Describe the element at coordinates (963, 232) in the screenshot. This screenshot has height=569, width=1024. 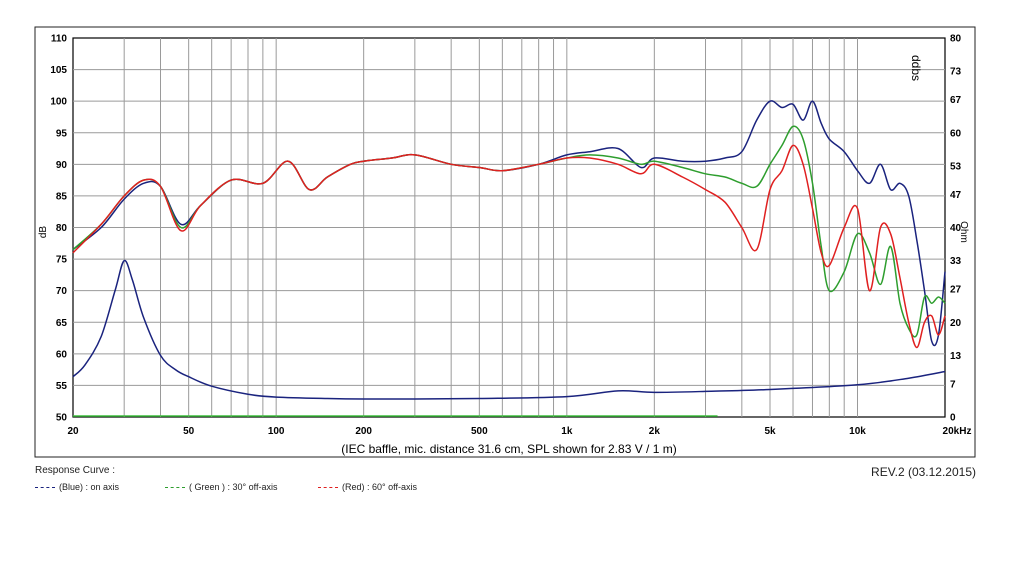
I see `y2-axis-label: Ohm` at that location.